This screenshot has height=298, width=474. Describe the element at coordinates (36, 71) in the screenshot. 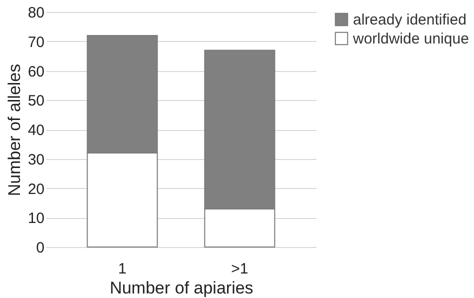

I see `y-tick-label: 60` at that location.